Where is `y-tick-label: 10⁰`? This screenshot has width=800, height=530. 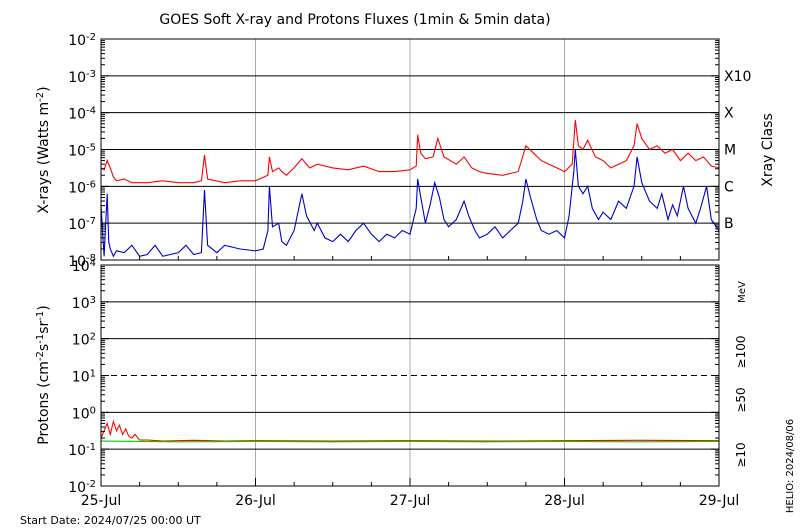
y-tick-label: 10⁰ is located at coordinates (84, 414).